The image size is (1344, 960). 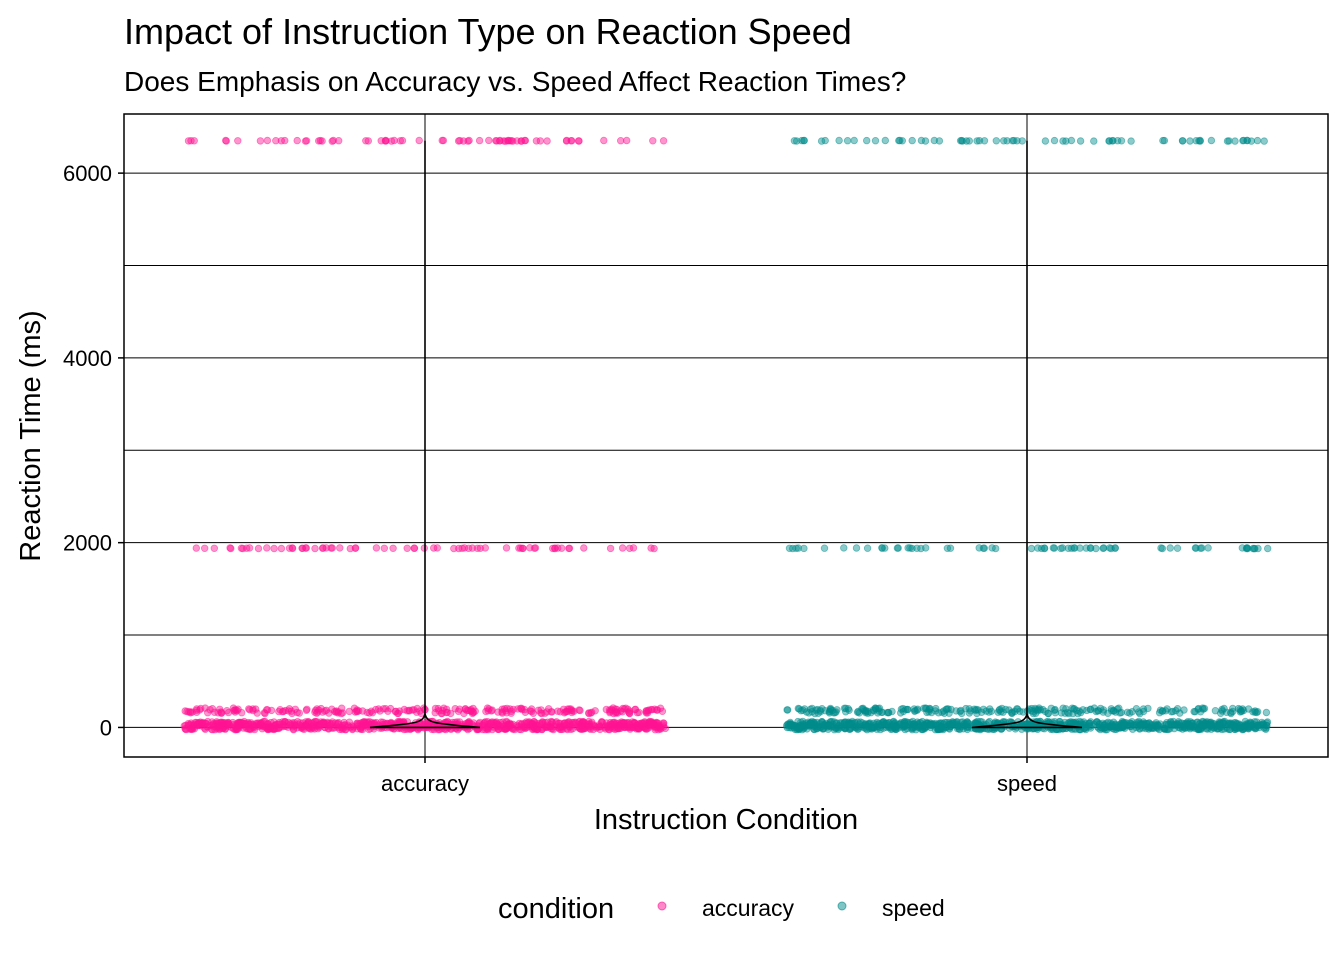 I want to click on x-tick-label: speed, so click(x=1027, y=783).